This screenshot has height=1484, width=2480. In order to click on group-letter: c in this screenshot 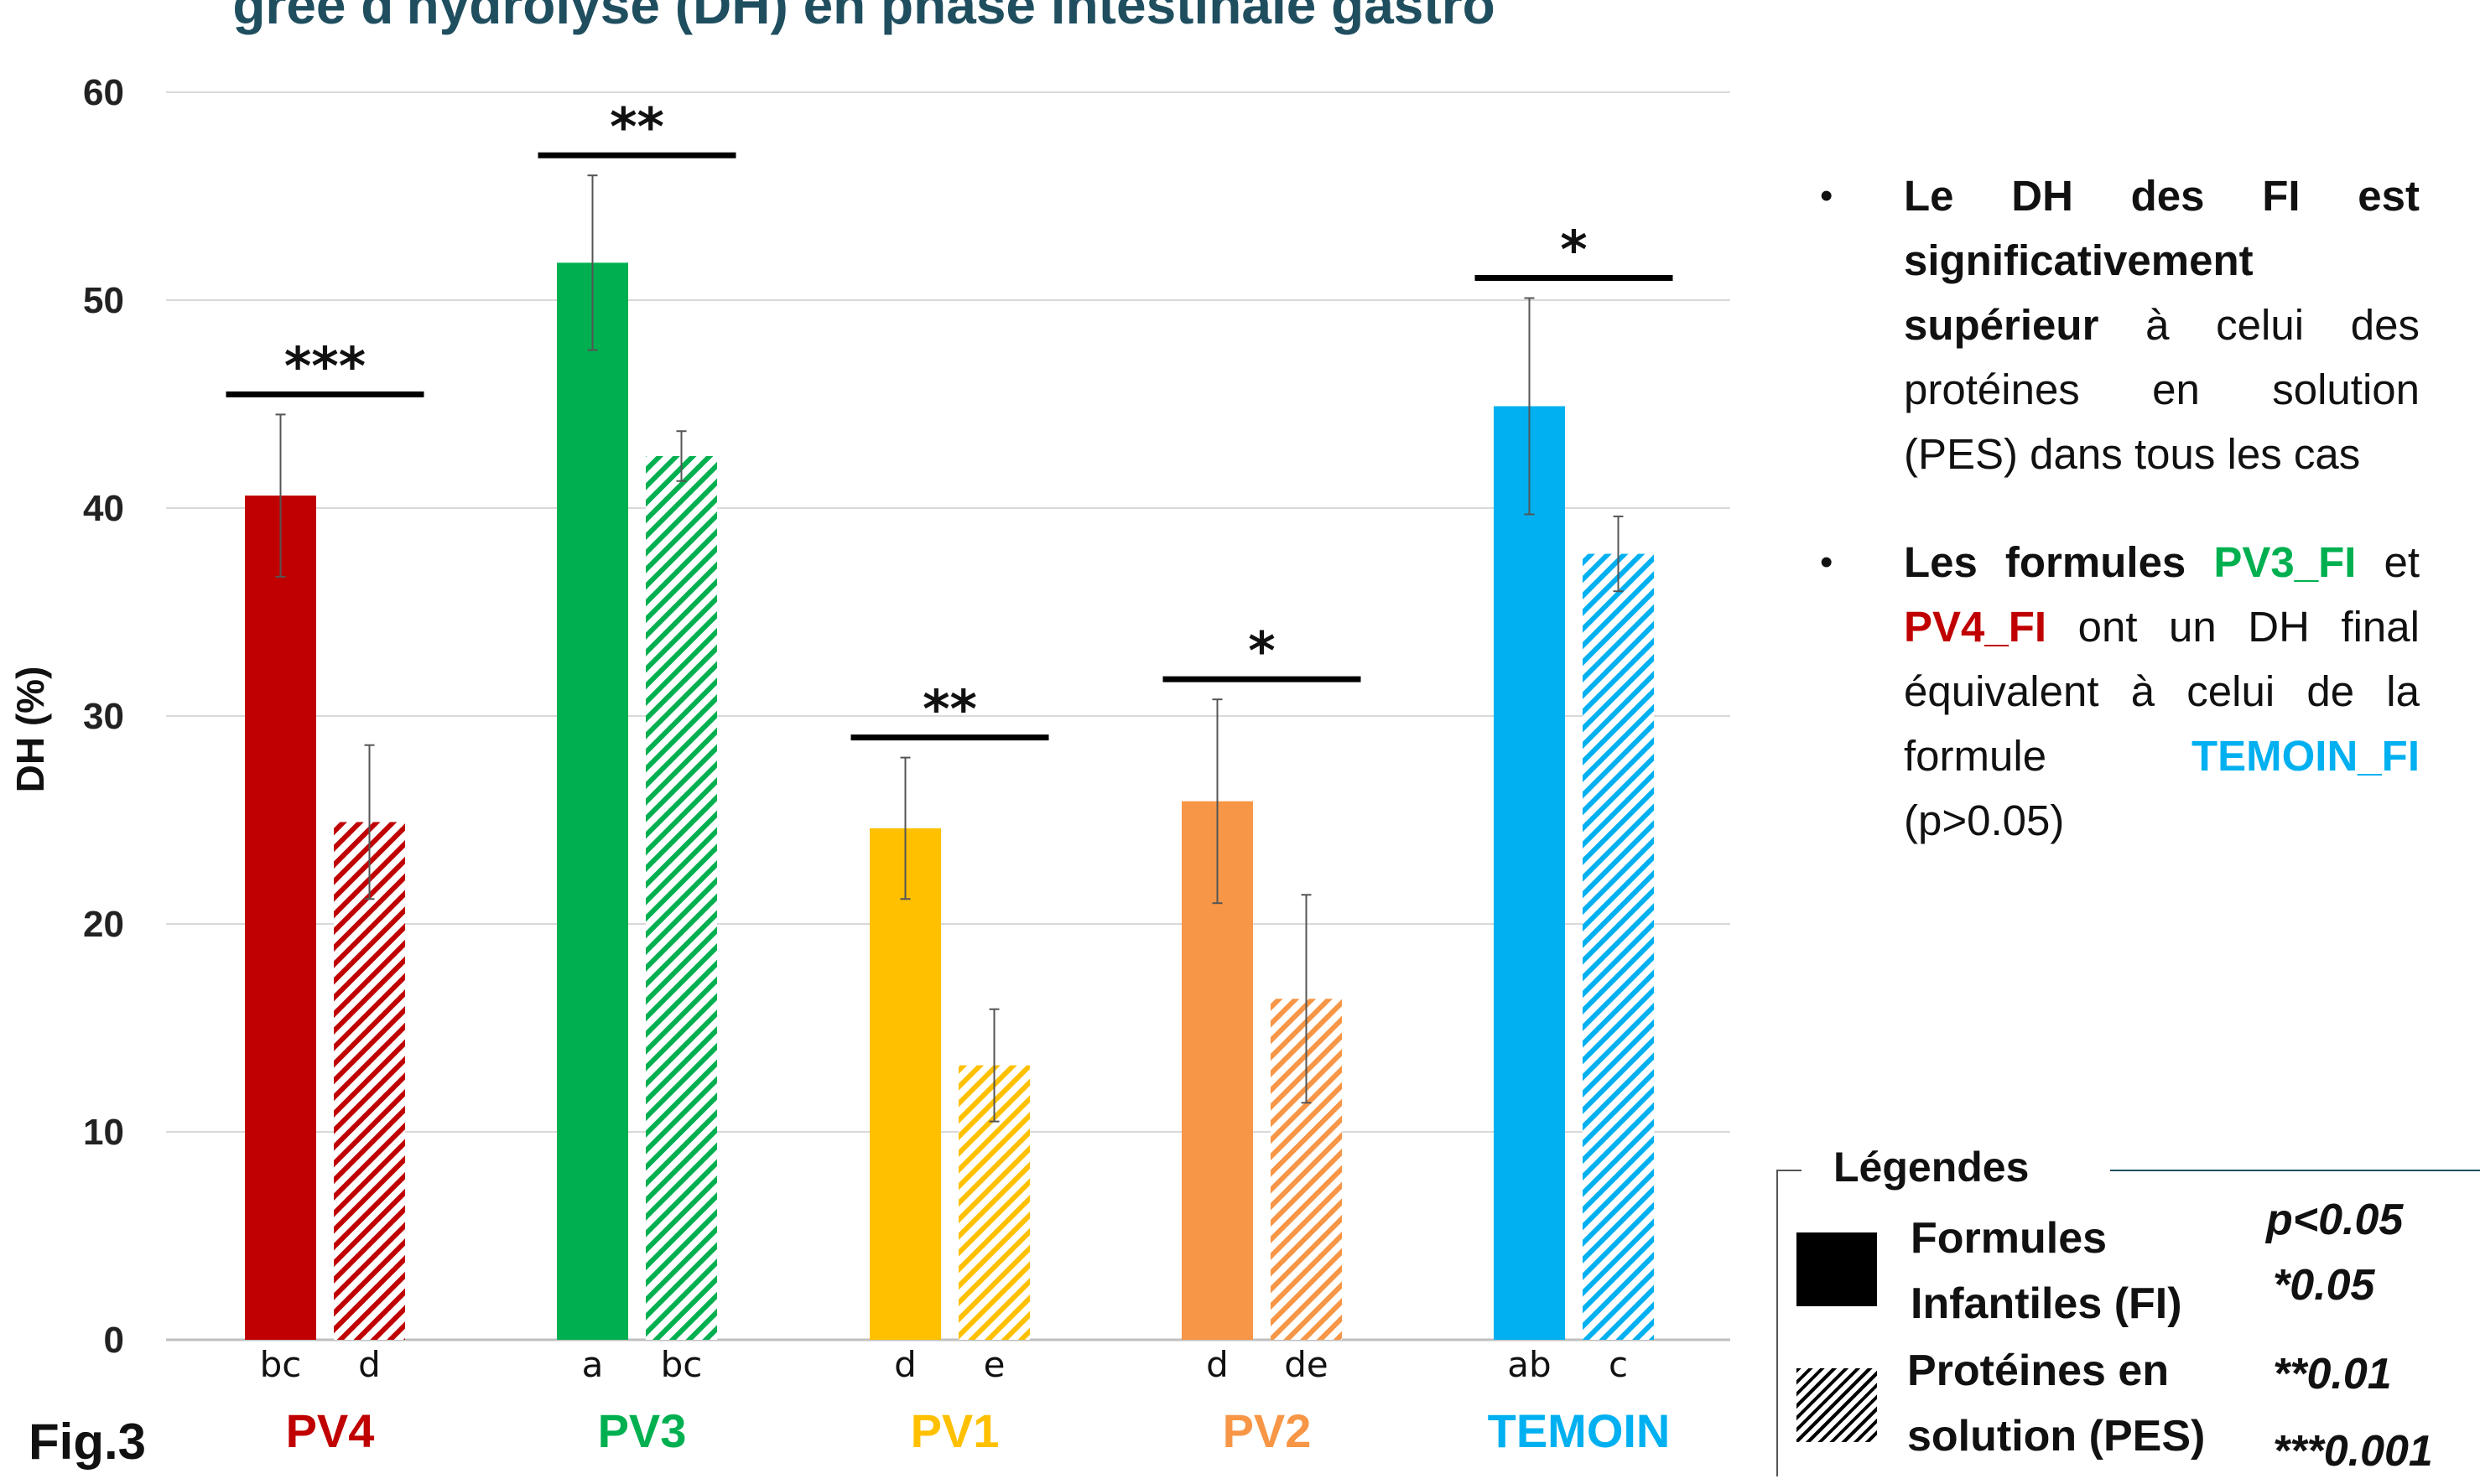, I will do `click(1618, 1364)`.